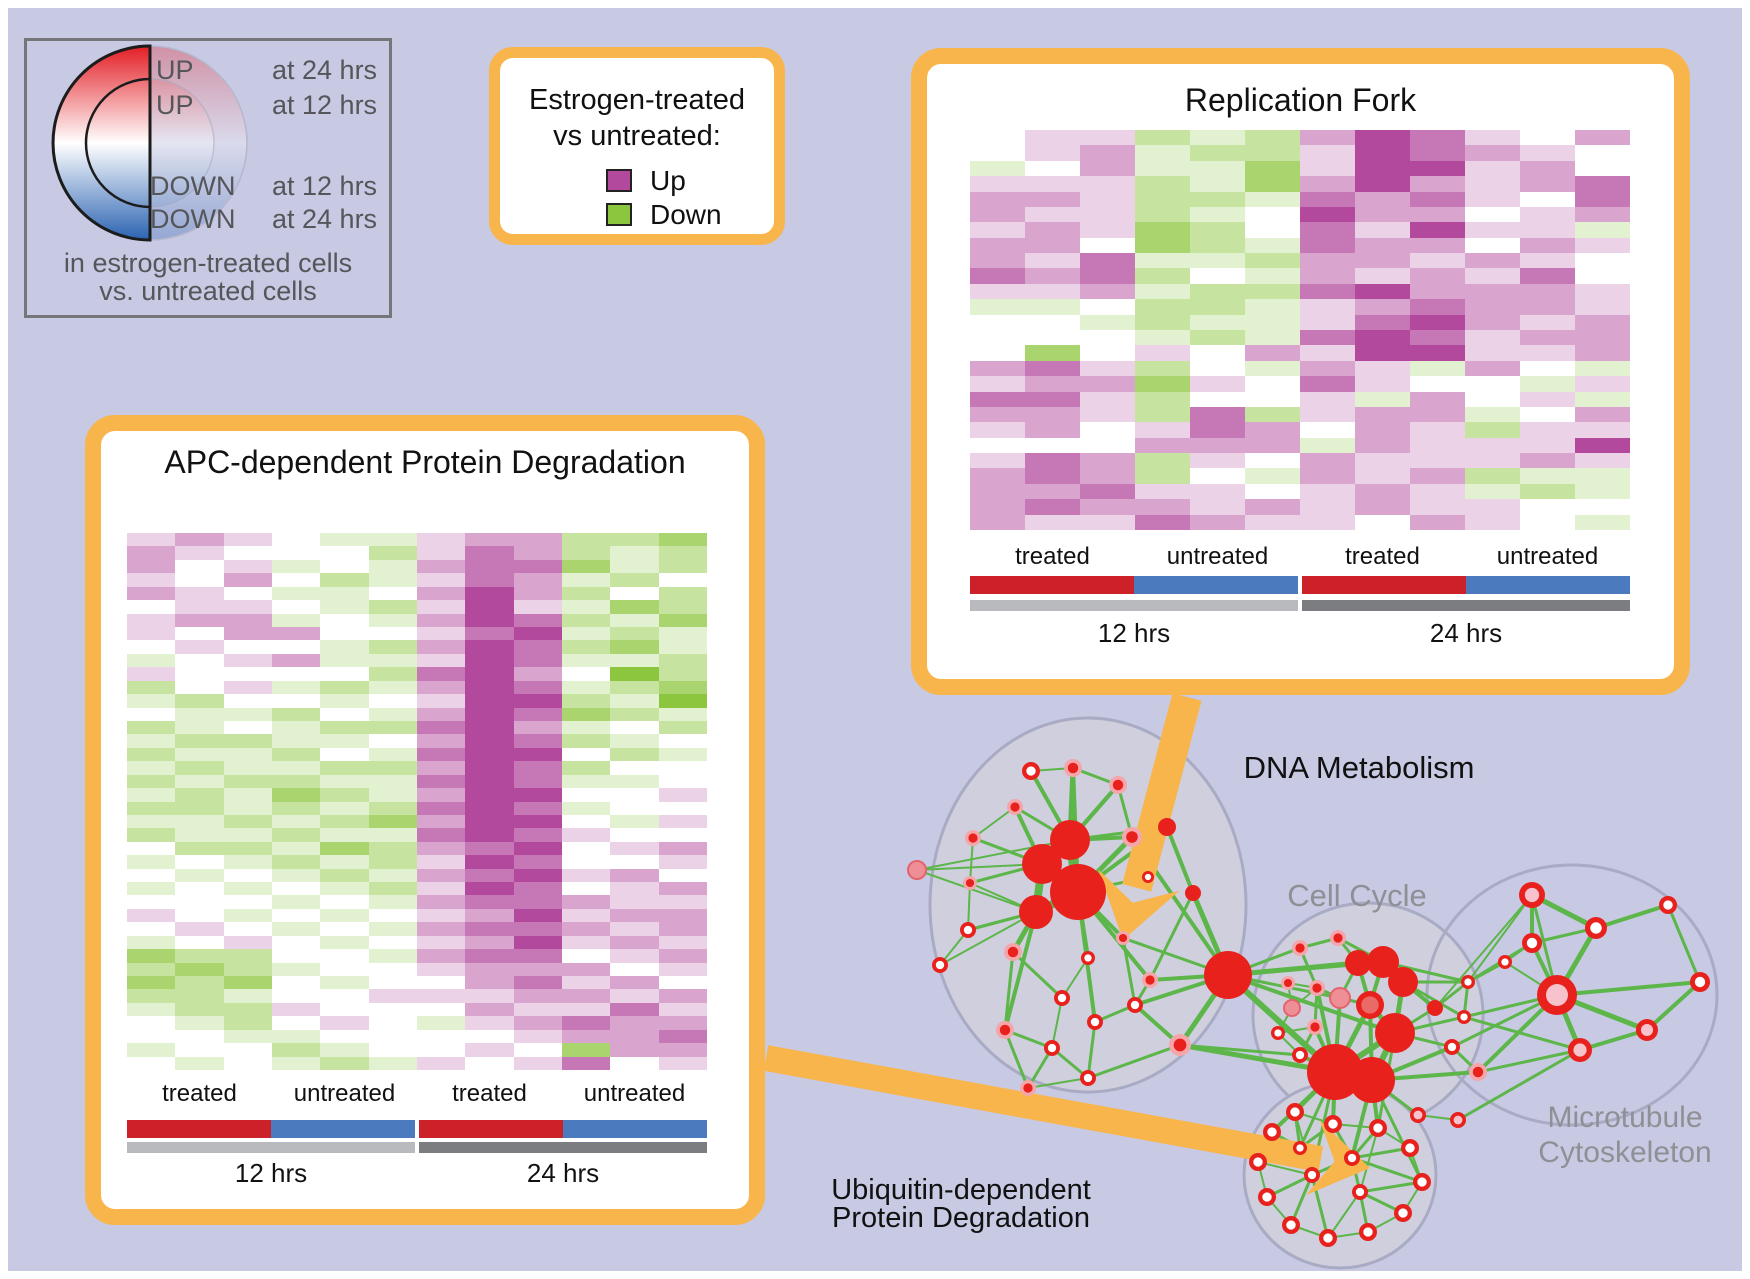  I want to click on replication-fork-heatmap, so click(1300, 330).